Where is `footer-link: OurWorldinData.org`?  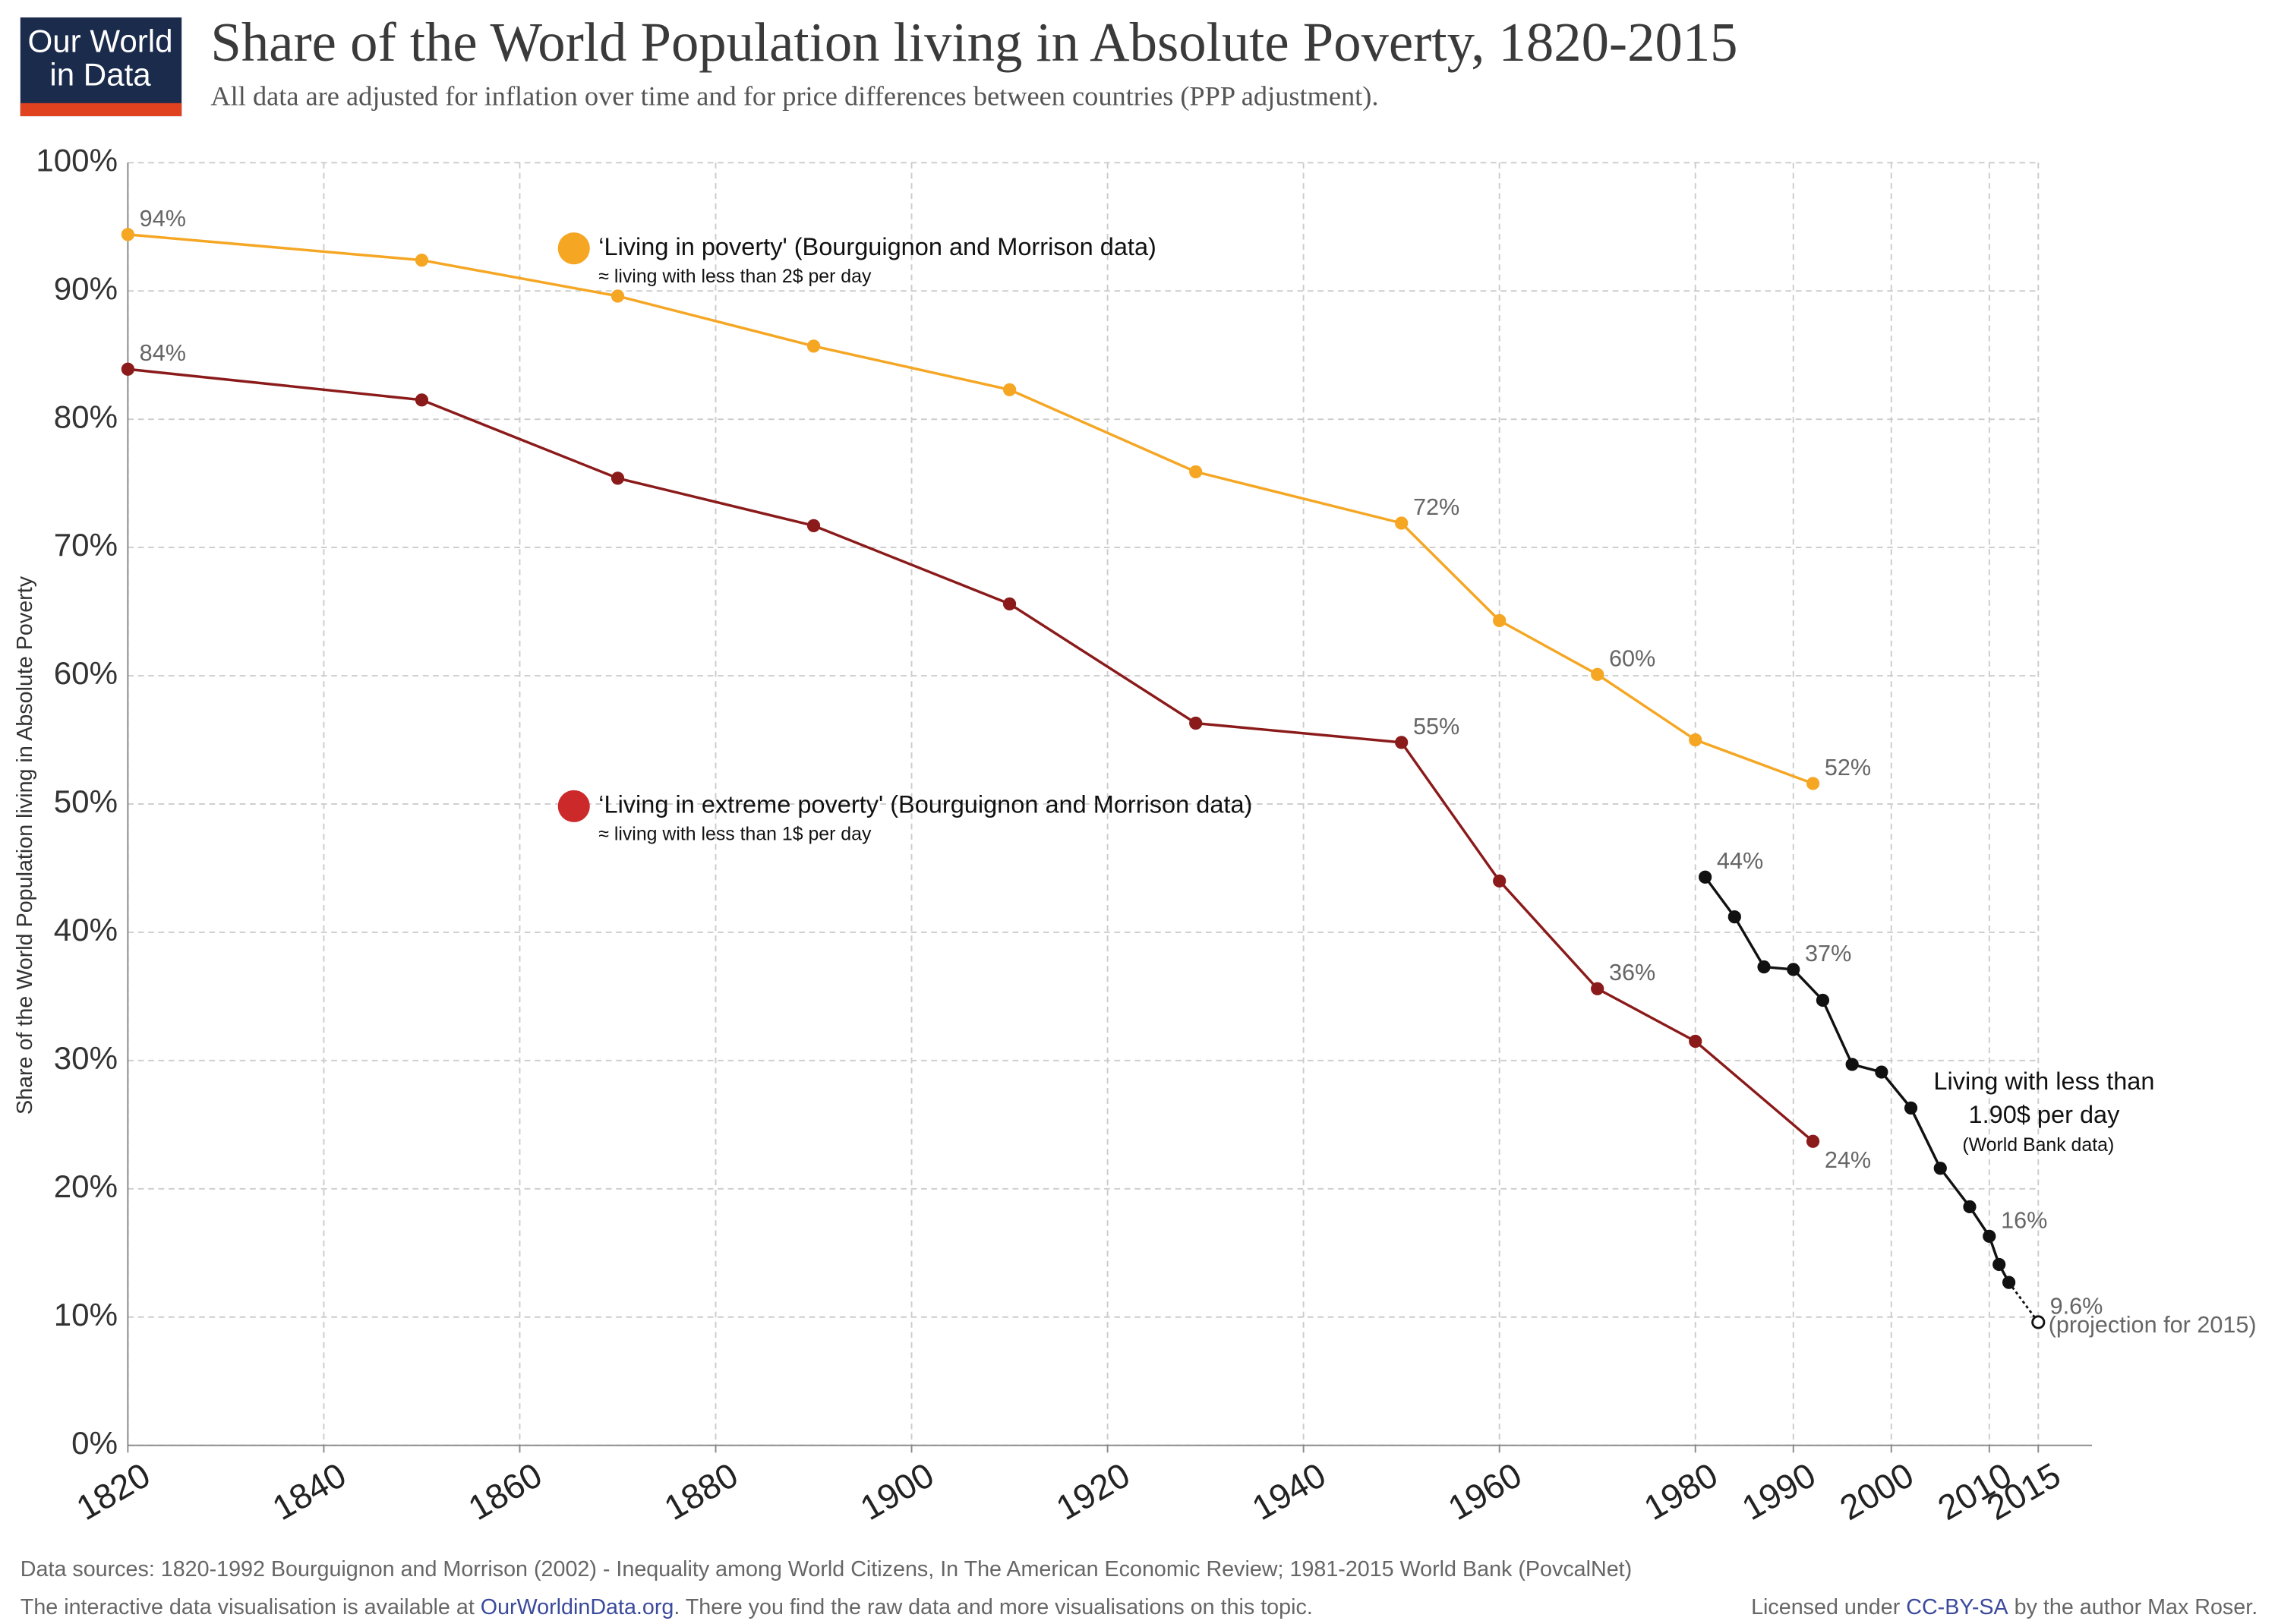 footer-link: OurWorldinData.org is located at coordinates (577, 1607).